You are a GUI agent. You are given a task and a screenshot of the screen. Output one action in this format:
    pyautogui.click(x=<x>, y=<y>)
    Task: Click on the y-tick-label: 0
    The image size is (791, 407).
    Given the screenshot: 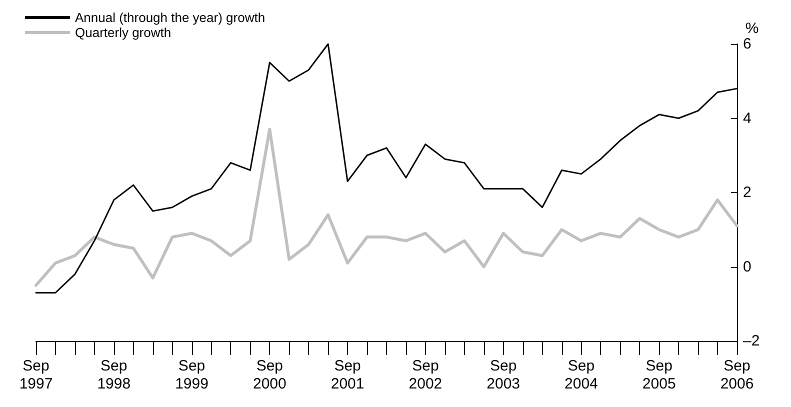 What is the action you would take?
    pyautogui.click(x=747, y=267)
    